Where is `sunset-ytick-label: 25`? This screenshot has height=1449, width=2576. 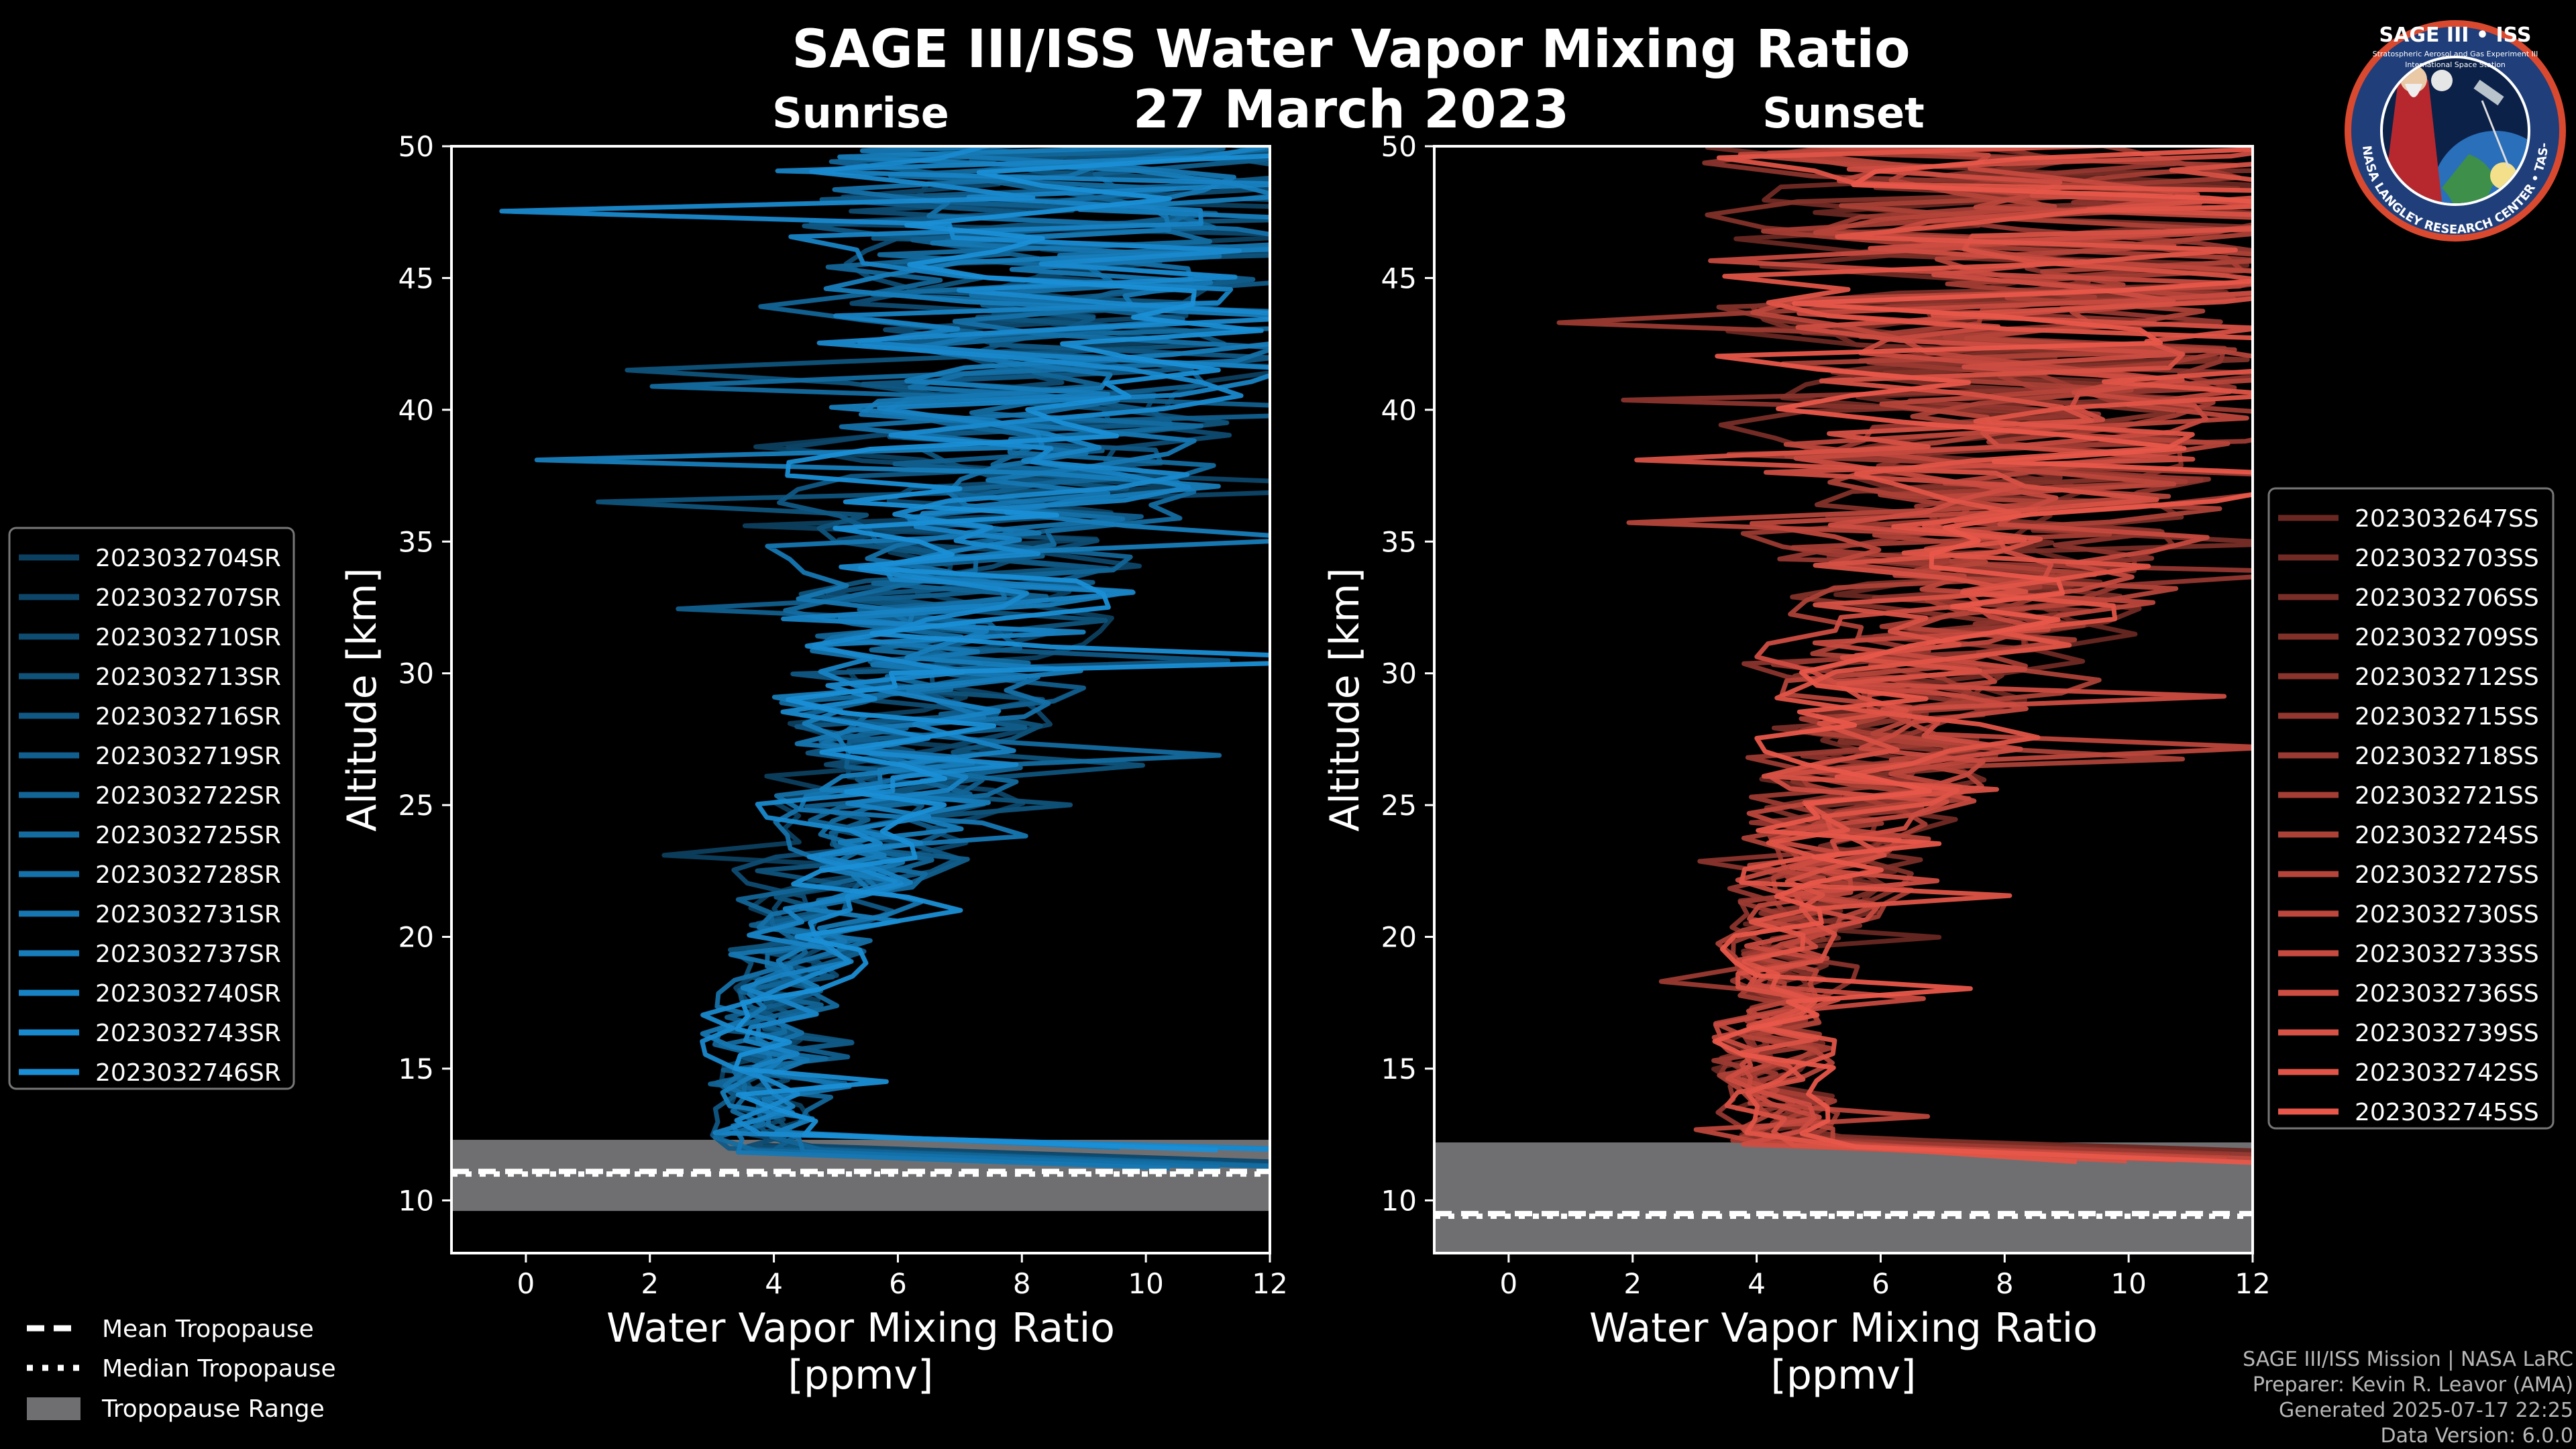 sunset-ytick-label: 25 is located at coordinates (1399, 805).